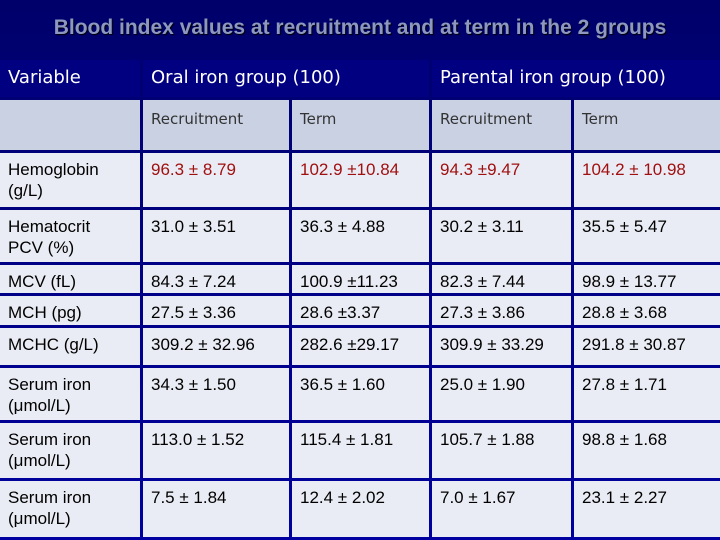  Describe the element at coordinates (342, 384) in the screenshot. I see `value-cell-text: 36.5 ± 1.60` at that location.